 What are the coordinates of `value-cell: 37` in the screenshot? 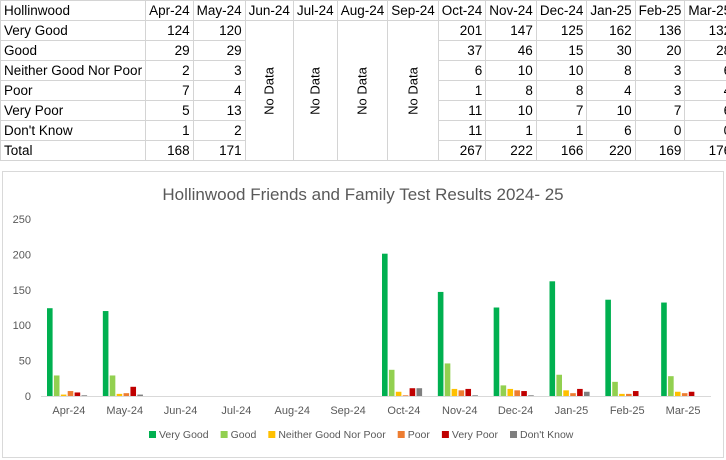 It's located at (462, 50).